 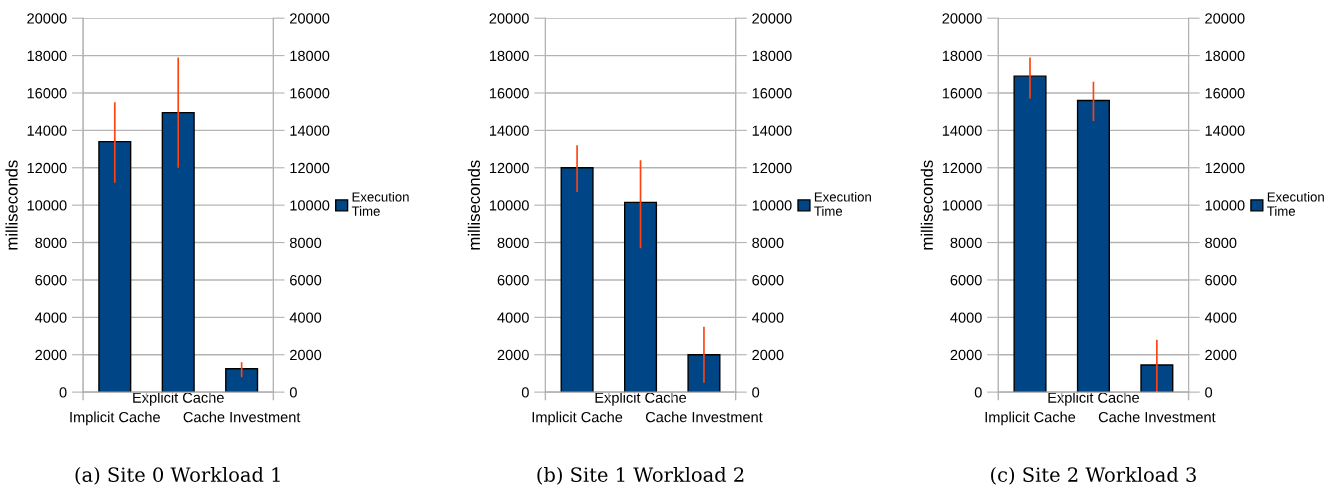 I want to click on text: (a) Site 0 Workload 1, so click(x=177, y=475).